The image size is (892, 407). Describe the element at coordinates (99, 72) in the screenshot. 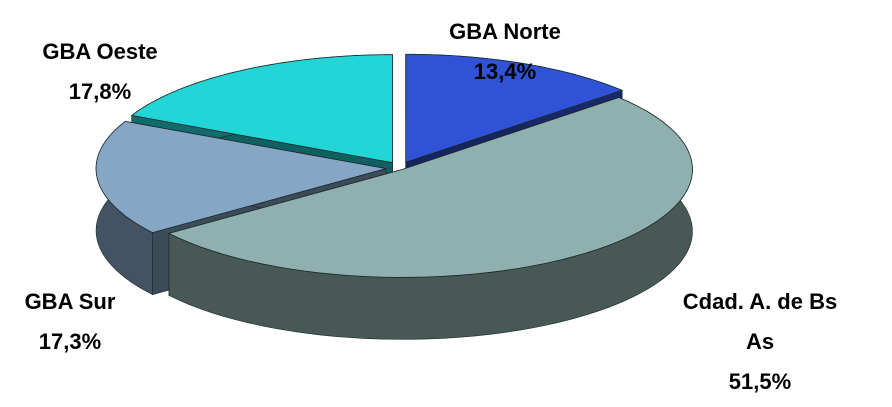

I see `slice-label: GBA Oeste 17,8%` at that location.